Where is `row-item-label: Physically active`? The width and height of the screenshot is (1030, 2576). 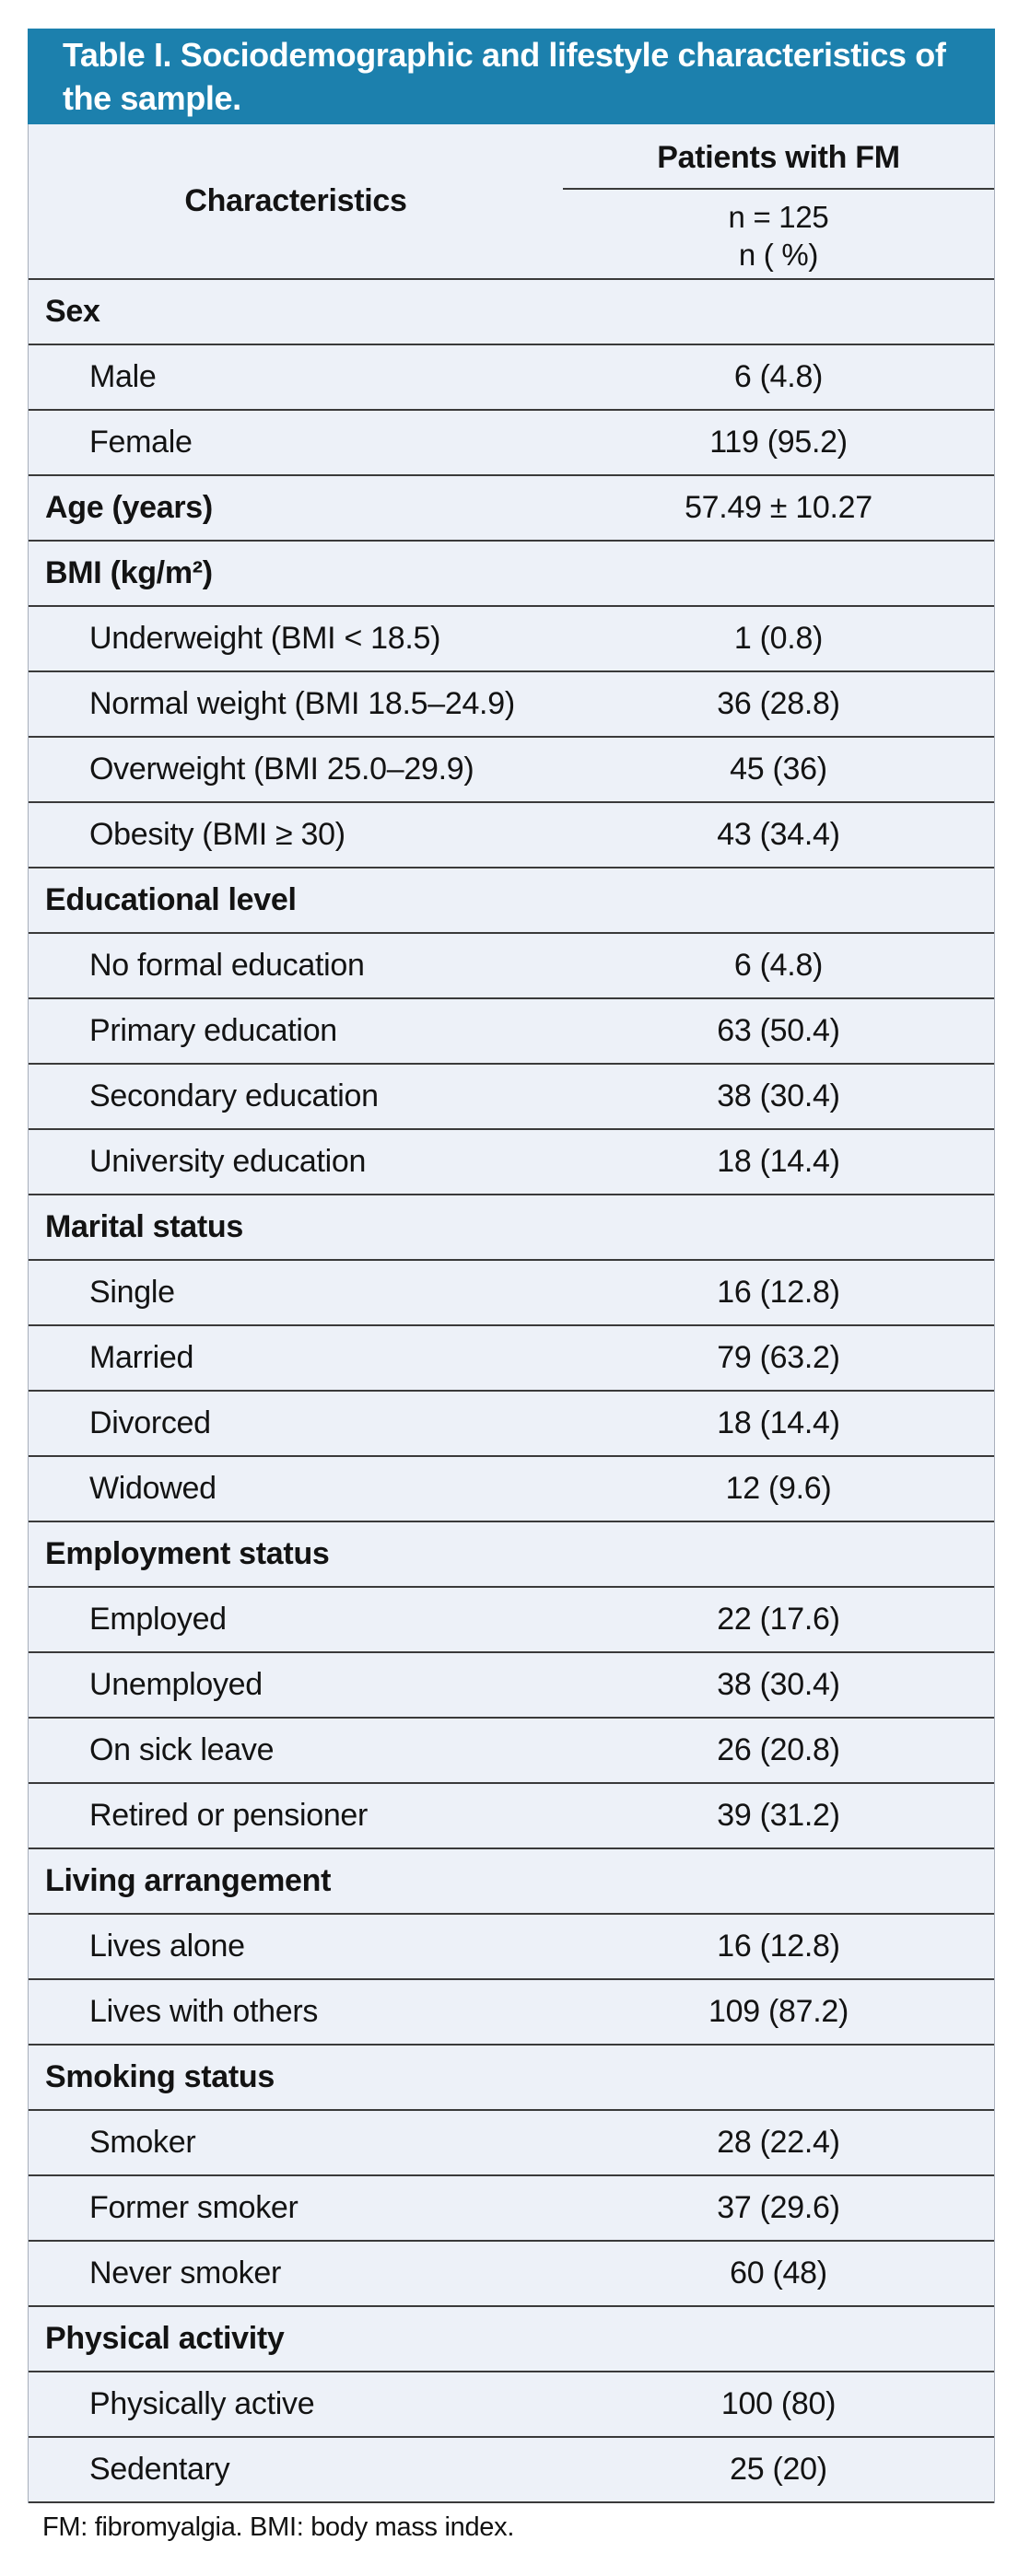
row-item-label: Physically active is located at coordinates (202, 2403).